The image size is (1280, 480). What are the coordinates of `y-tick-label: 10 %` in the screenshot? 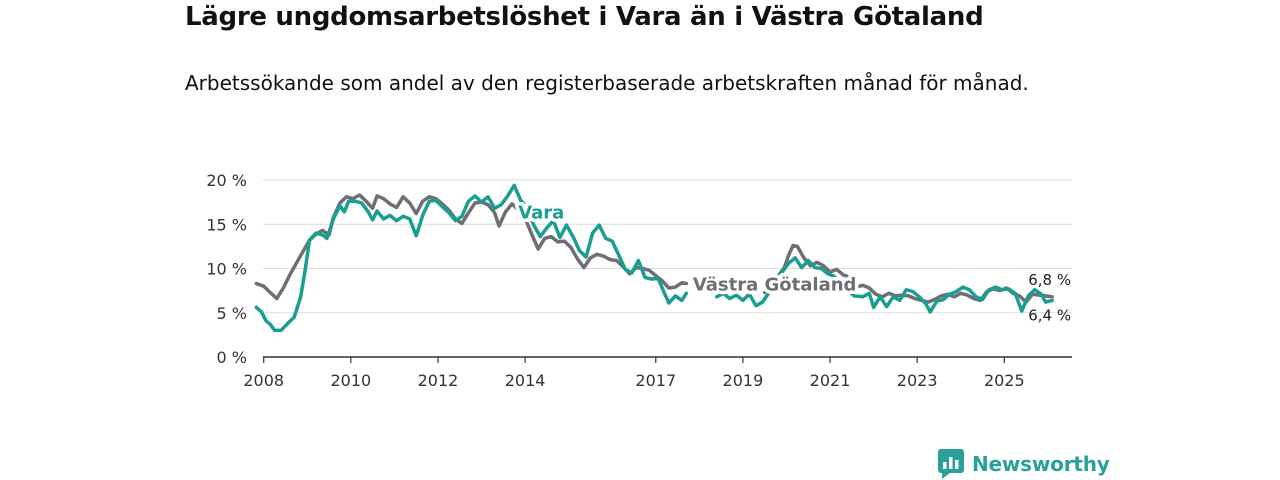 It's located at (226, 269).